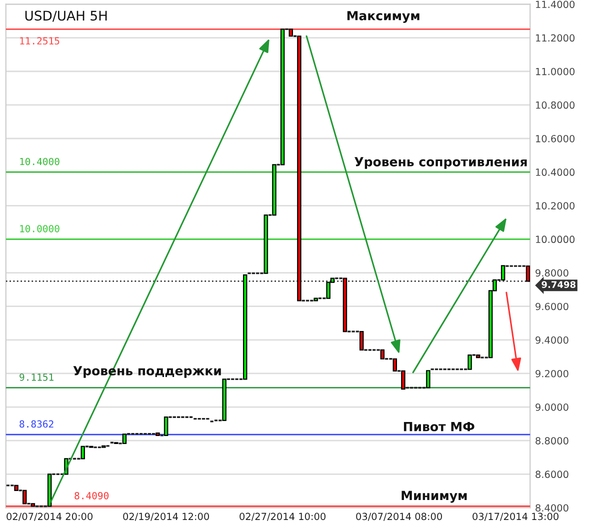  I want to click on ref-line-label: 10.0000, so click(40, 228).